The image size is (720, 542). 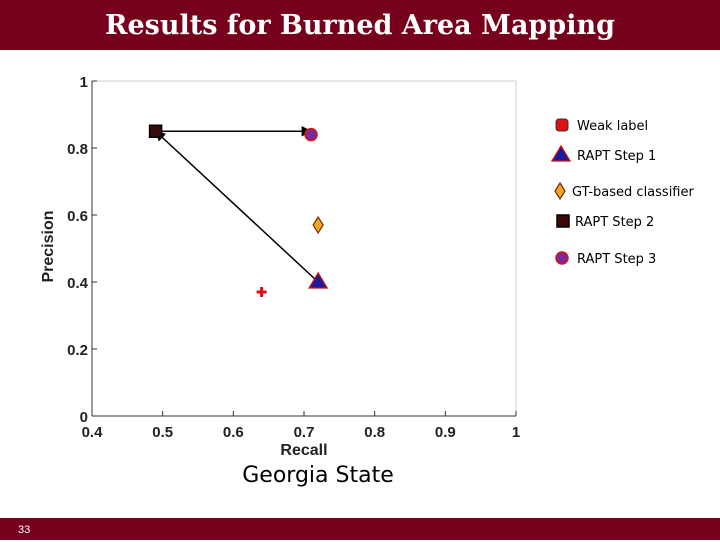 I want to click on x-axis-ticks: 0.4 0.5 0.6 0.7 0.8 0.9 1, so click(x=301, y=426).